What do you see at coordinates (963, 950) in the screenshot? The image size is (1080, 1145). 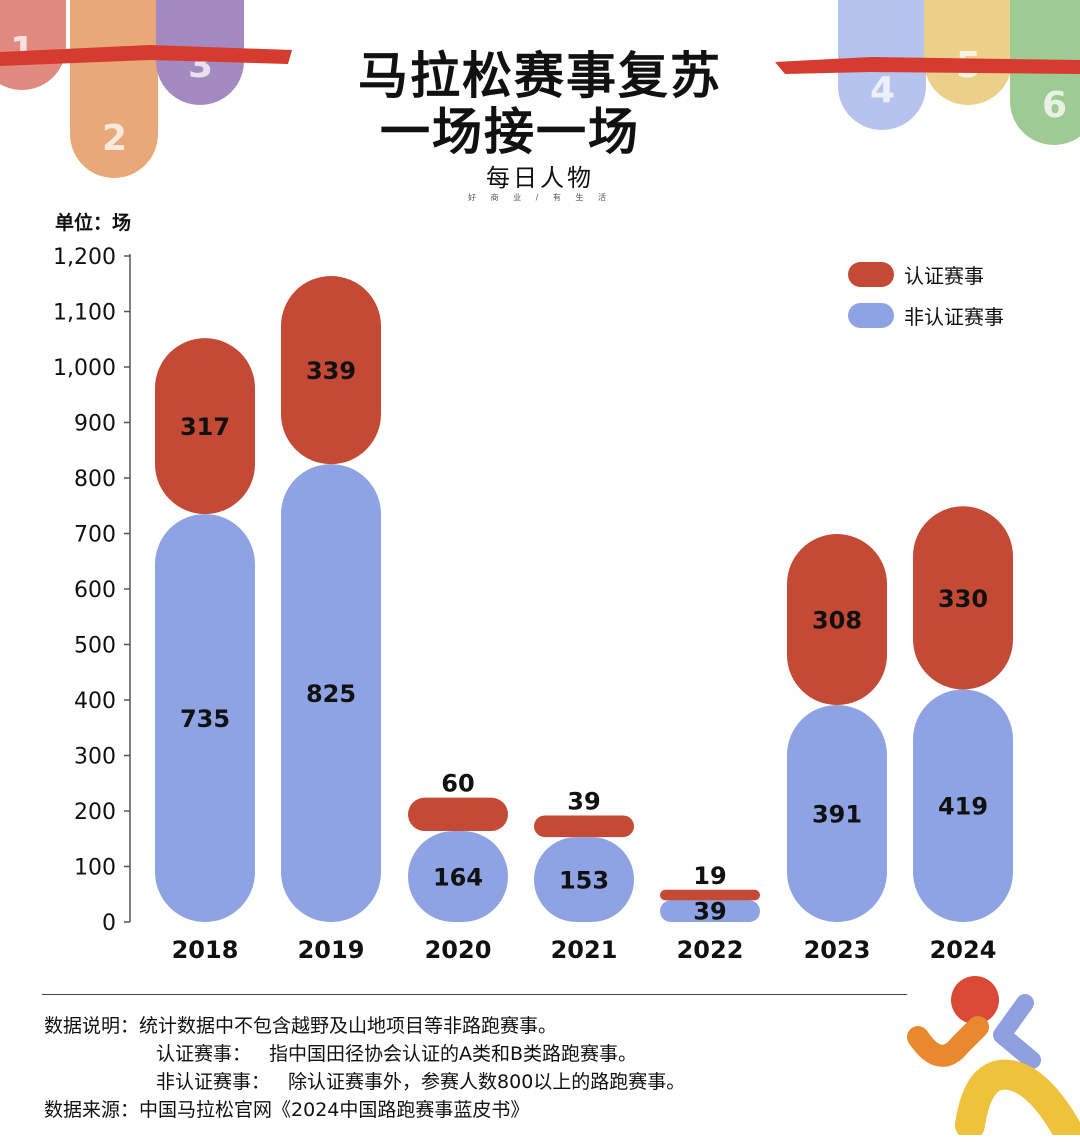 I see `x-tick-label: 2024` at bounding box center [963, 950].